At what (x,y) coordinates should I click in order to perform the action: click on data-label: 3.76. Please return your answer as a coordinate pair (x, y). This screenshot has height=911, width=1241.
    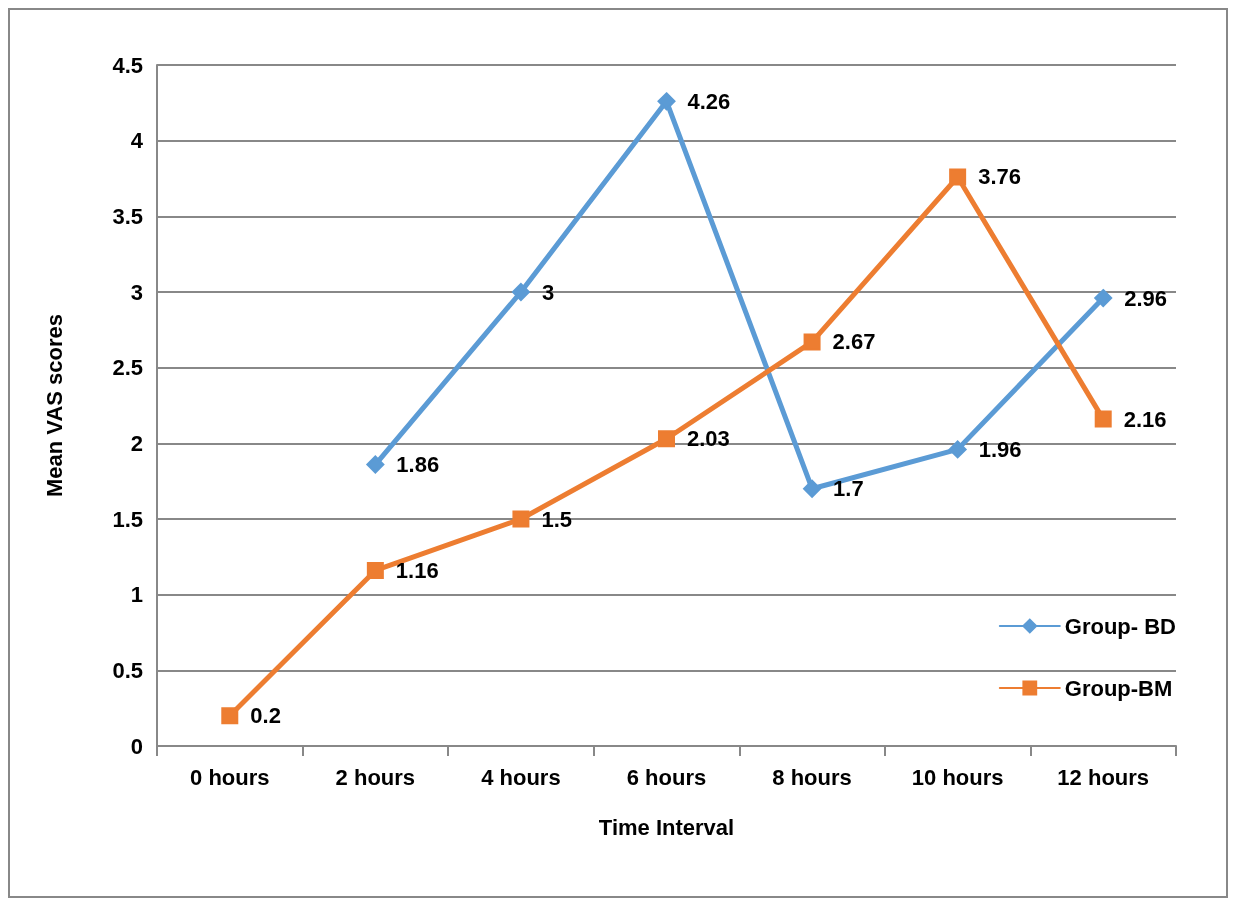
    Looking at the image, I should click on (999, 177).